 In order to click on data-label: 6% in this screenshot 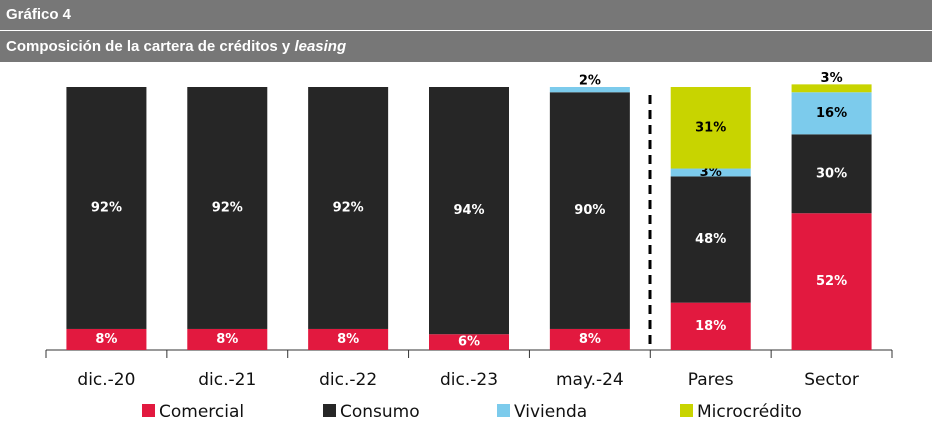, I will do `click(469, 342)`.